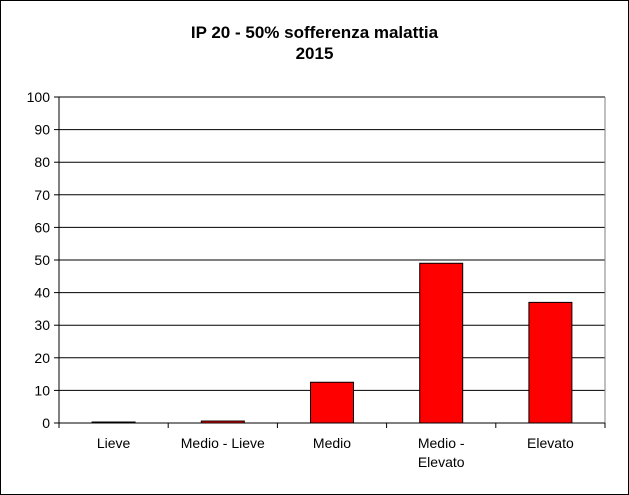  I want to click on y-tick-label: 20, so click(42, 358).